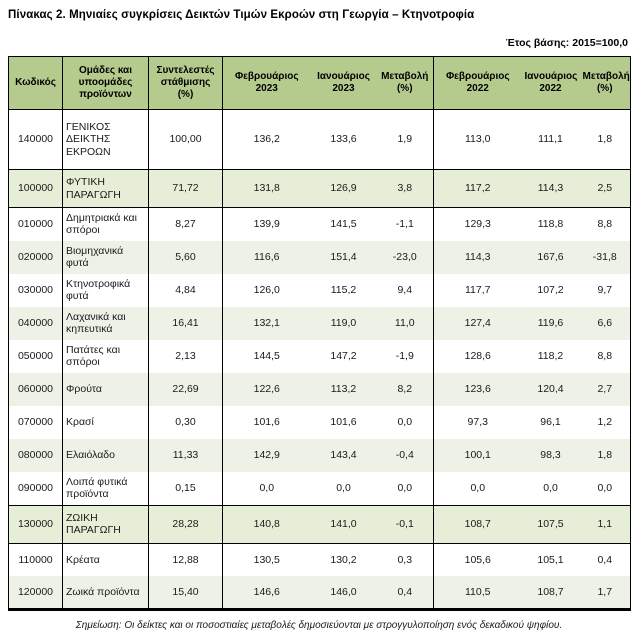  What do you see at coordinates (185, 592) in the screenshot?
I see `cell-weight: 15,40` at bounding box center [185, 592].